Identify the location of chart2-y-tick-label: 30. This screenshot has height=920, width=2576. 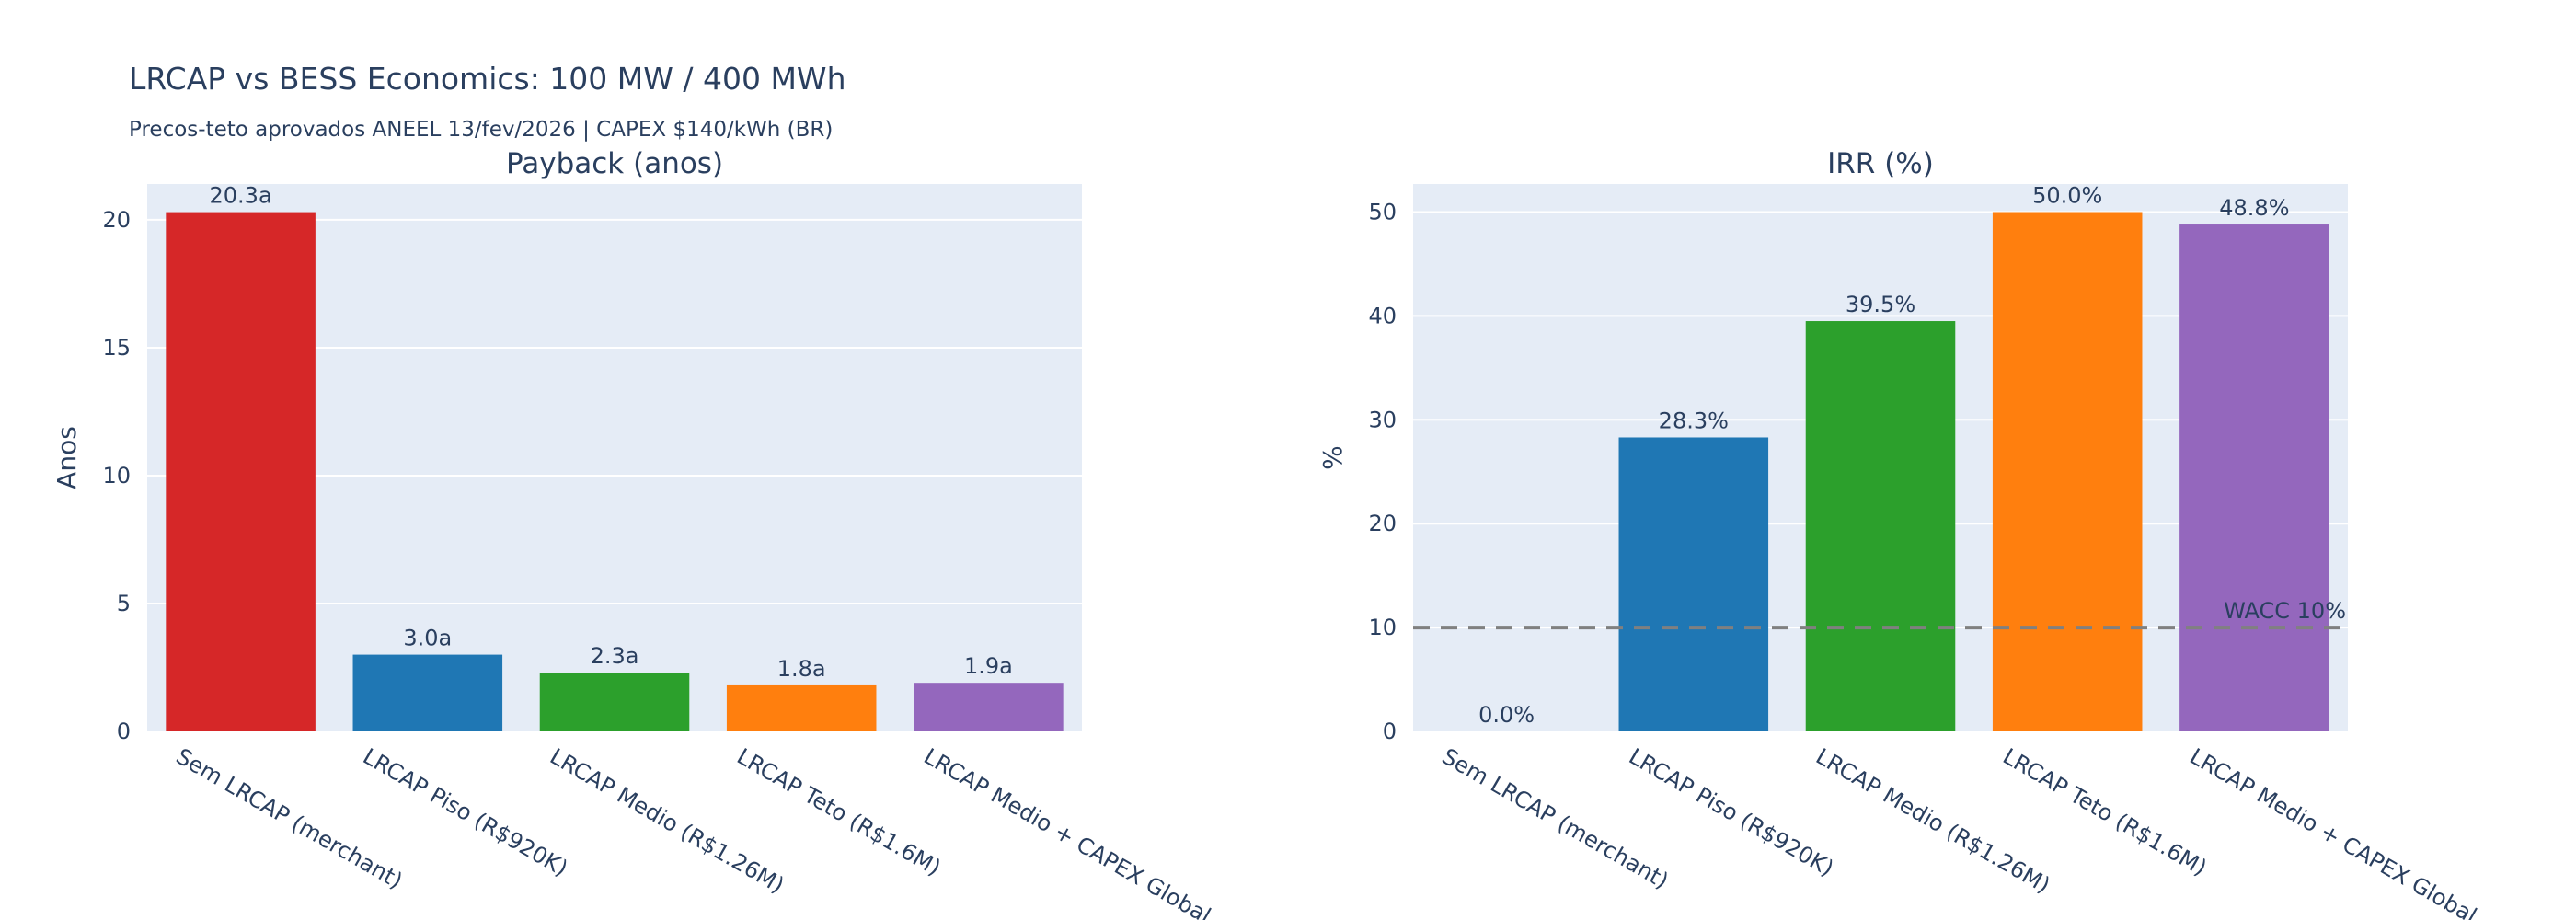
(1382, 419).